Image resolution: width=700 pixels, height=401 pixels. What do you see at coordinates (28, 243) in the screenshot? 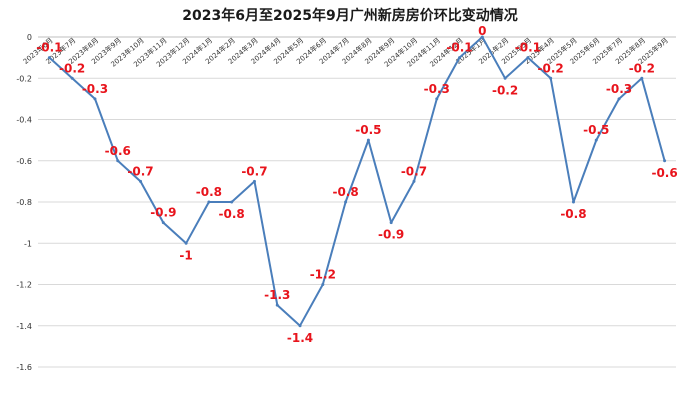
I see `y-tick-label: -1` at bounding box center [28, 243].